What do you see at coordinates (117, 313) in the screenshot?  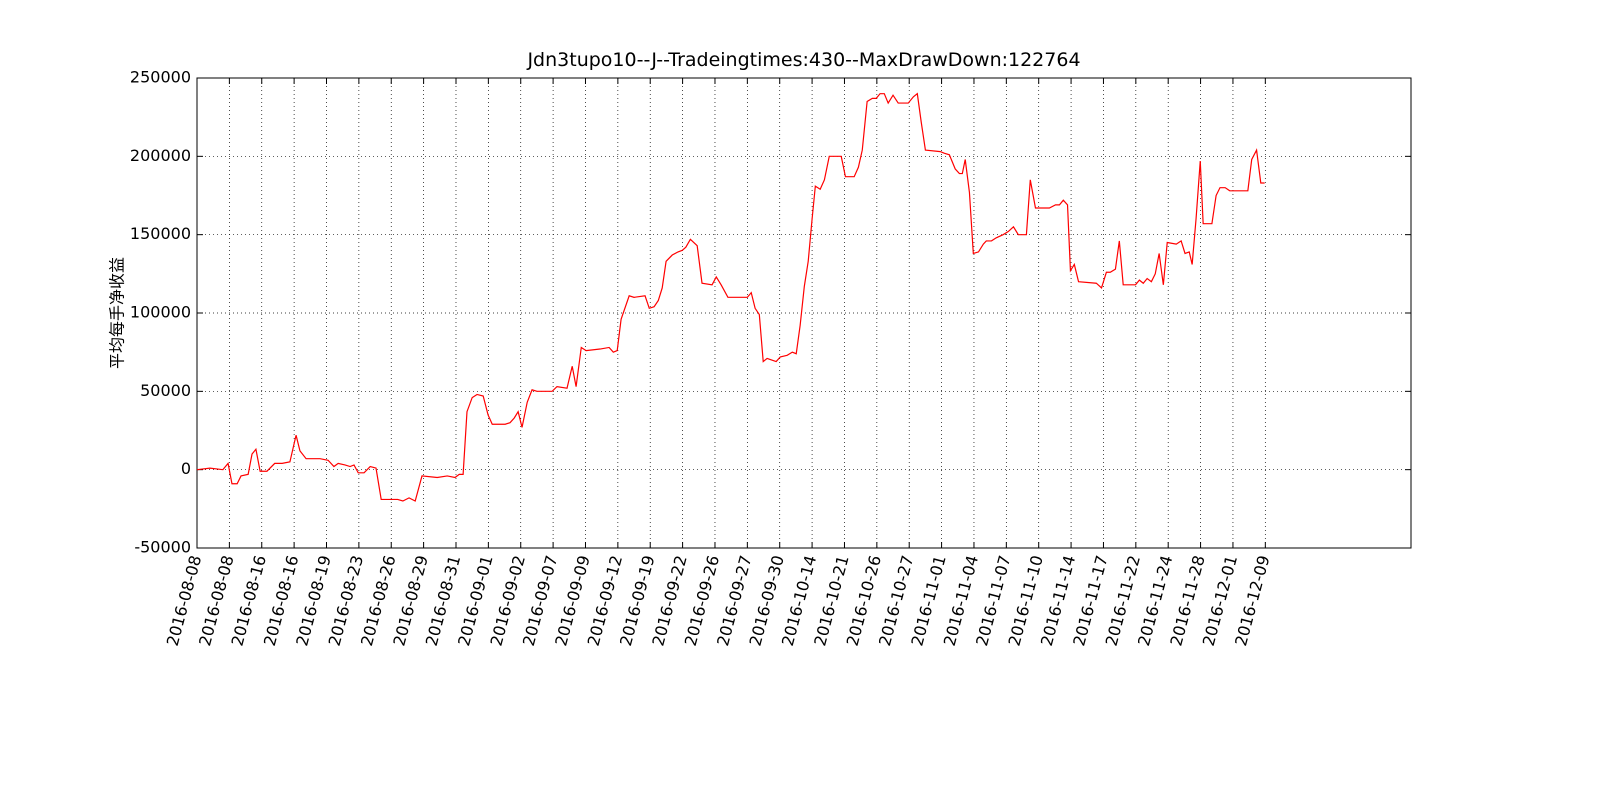 I see `y-axis-label: 平均每手净收益` at bounding box center [117, 313].